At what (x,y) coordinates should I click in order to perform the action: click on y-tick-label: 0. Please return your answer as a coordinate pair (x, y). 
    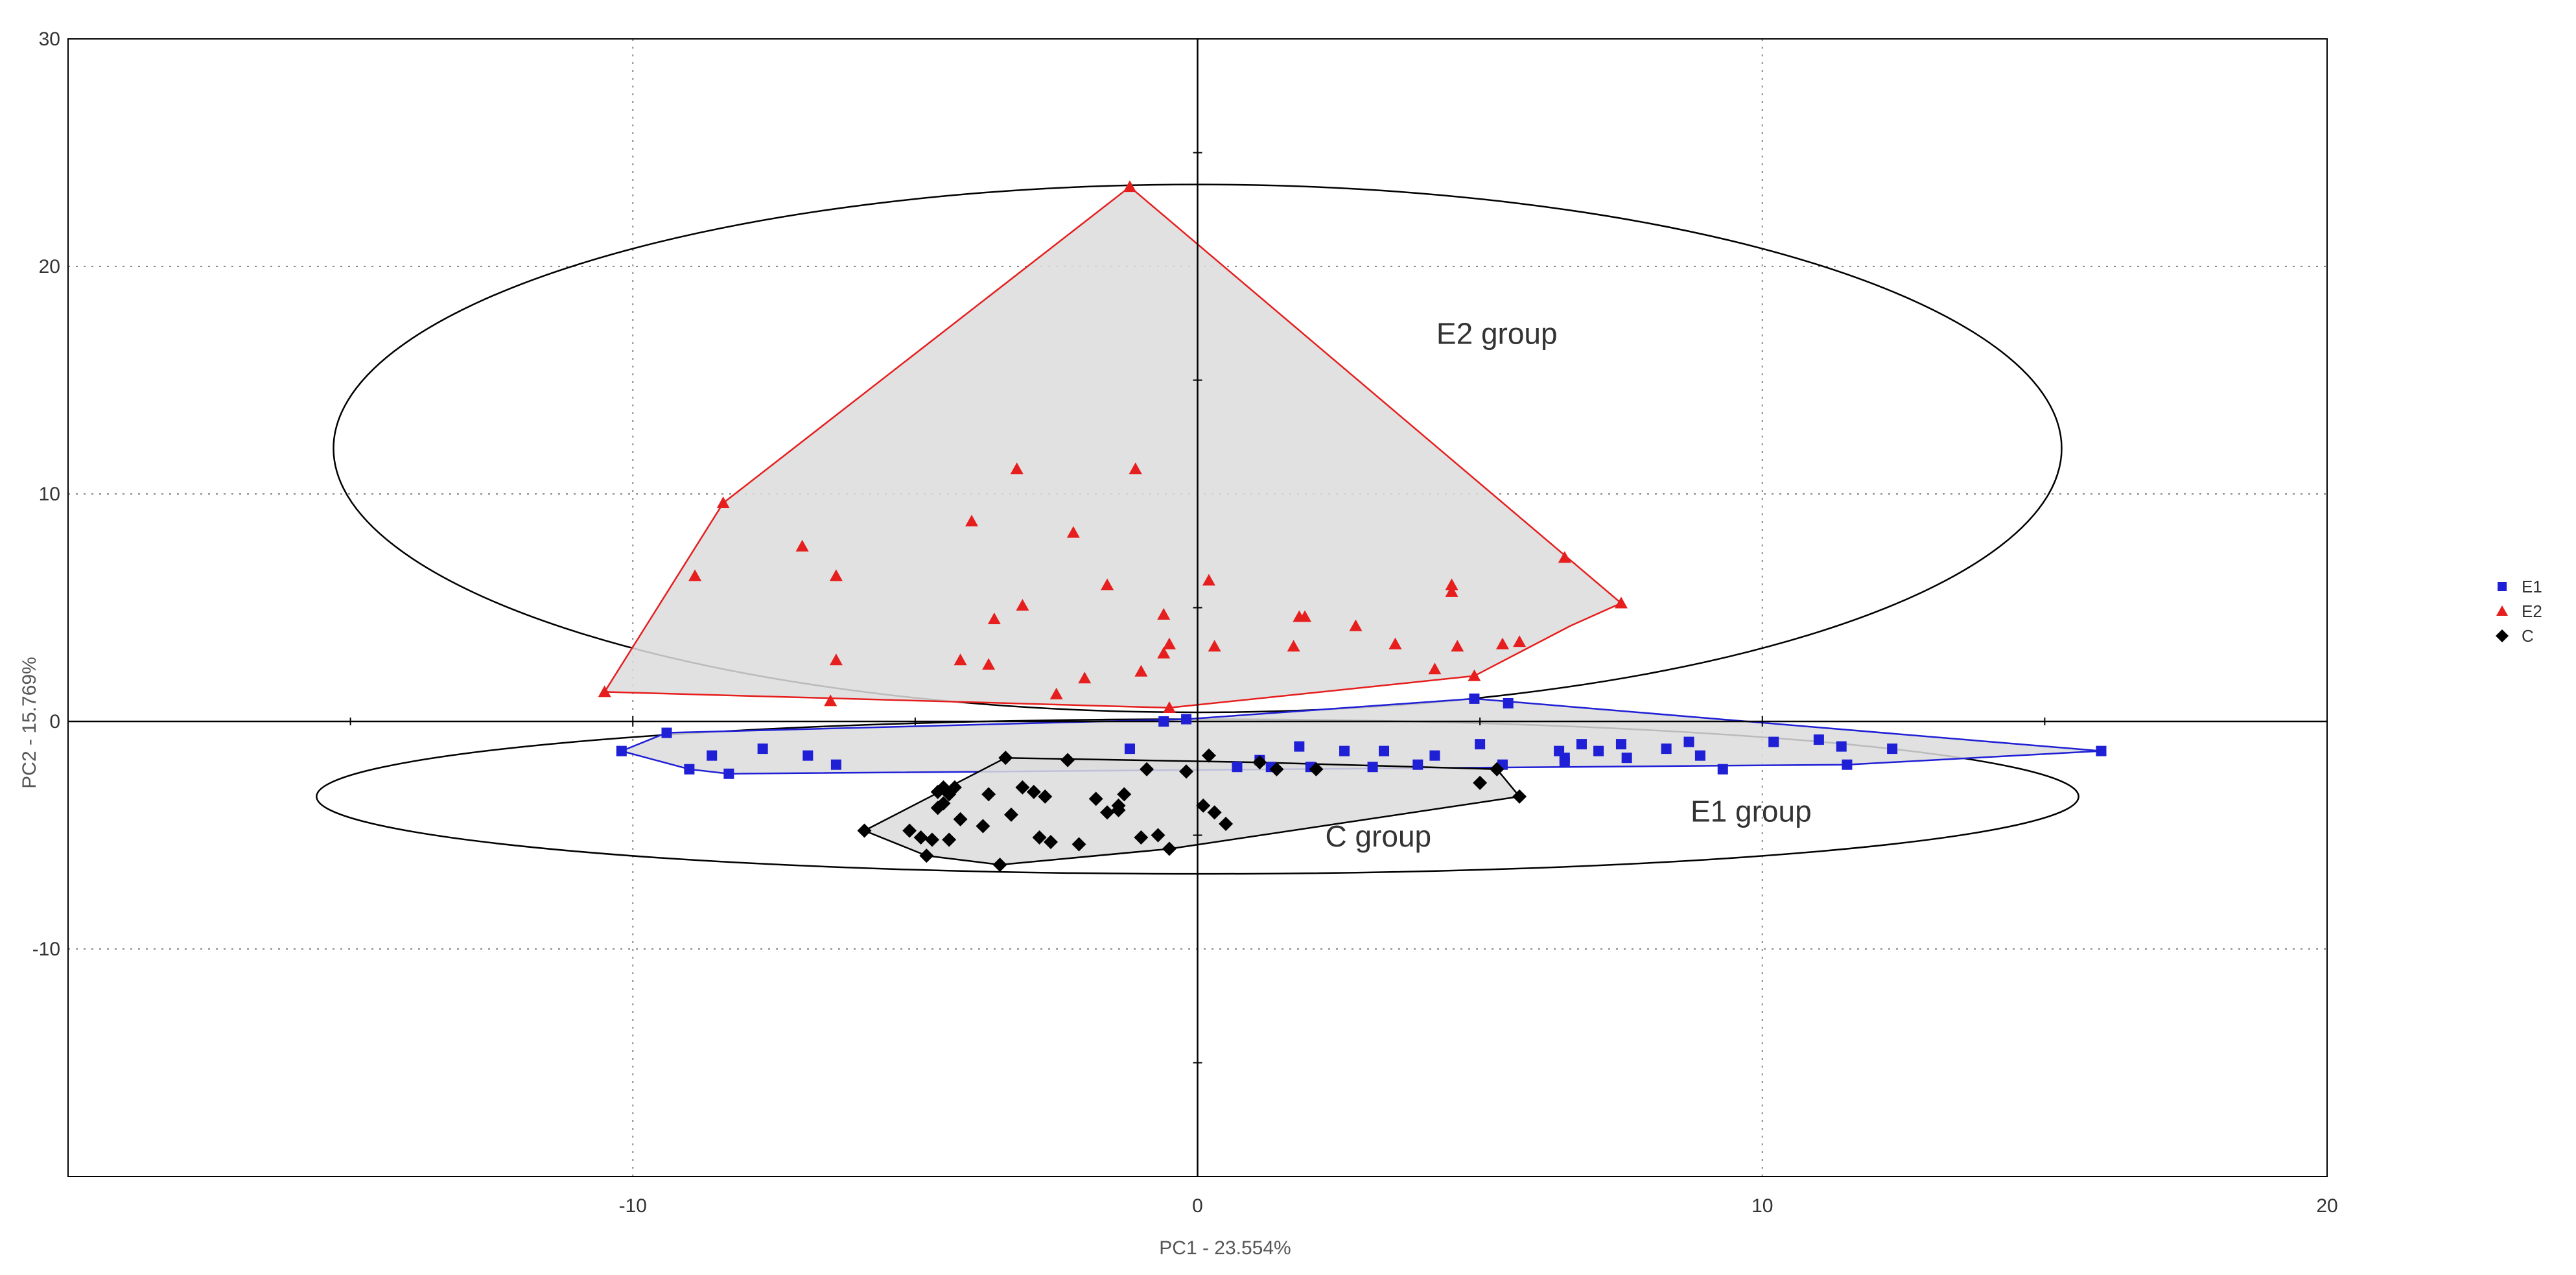
    Looking at the image, I should click on (54, 721).